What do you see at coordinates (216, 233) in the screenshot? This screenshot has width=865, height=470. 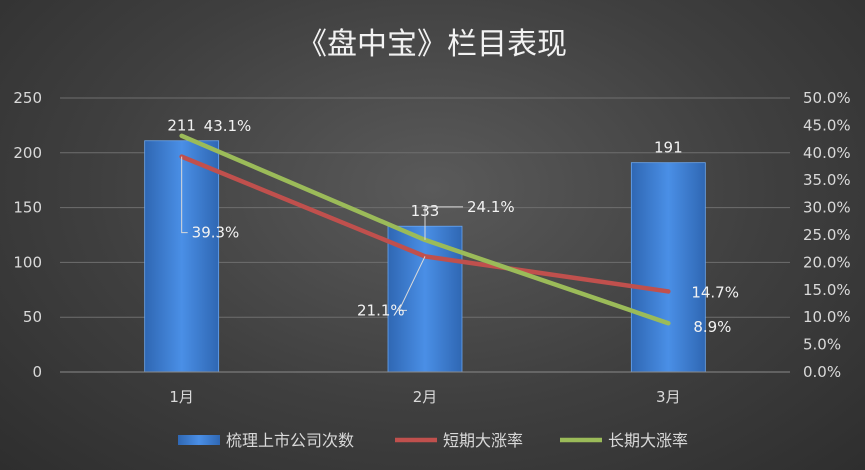 I see `line-data-label: 39.3%` at bounding box center [216, 233].